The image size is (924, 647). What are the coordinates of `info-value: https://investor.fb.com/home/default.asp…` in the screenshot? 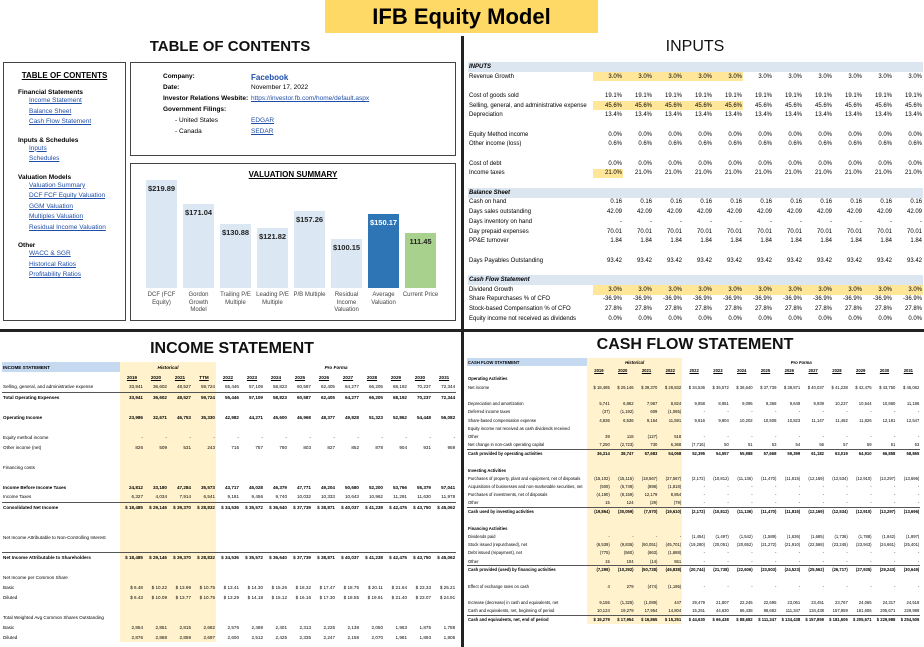 It's located at (310, 98).